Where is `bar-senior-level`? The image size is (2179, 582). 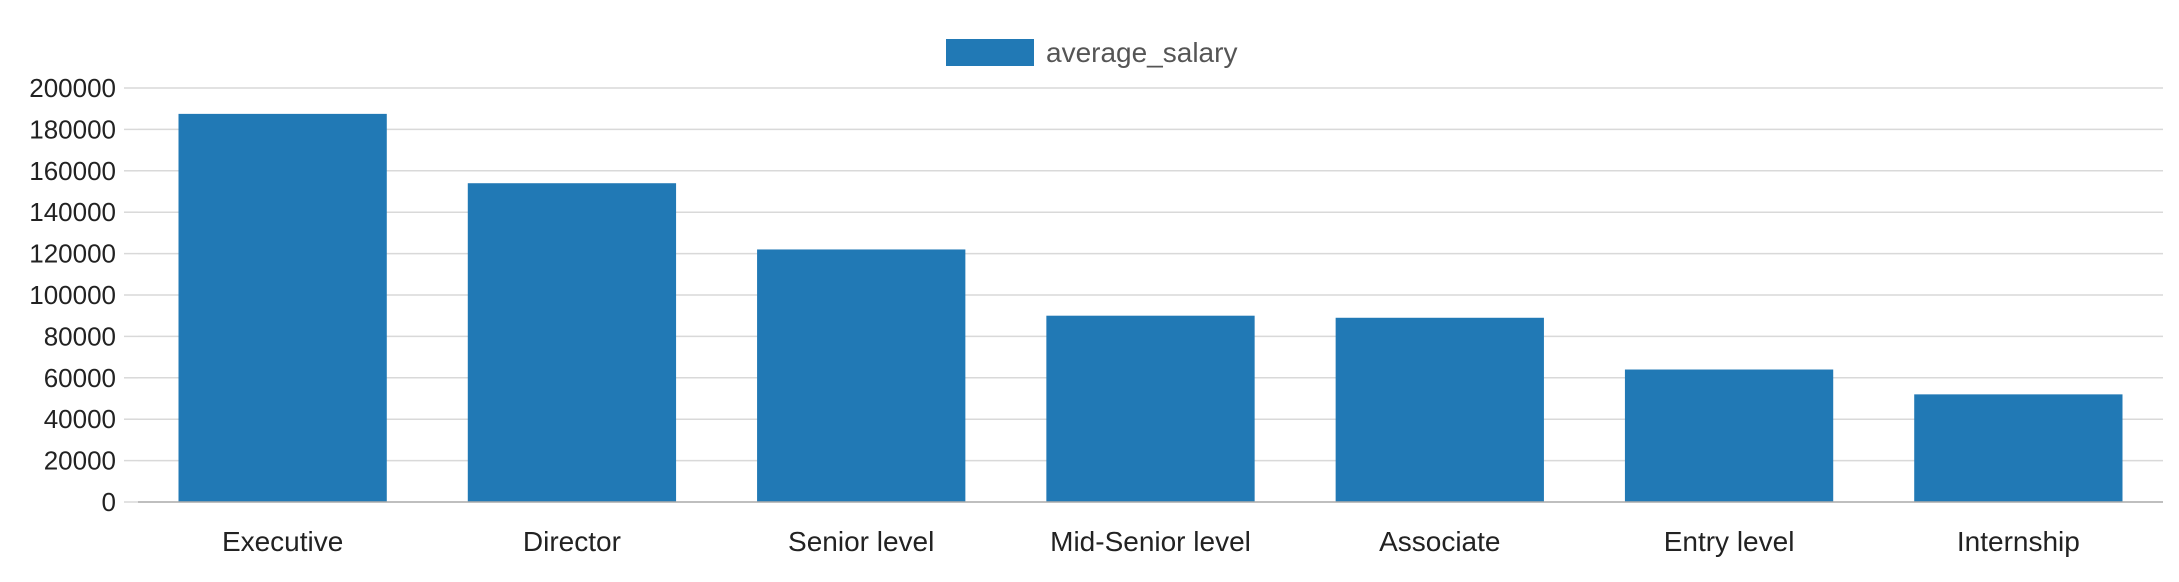 bar-senior-level is located at coordinates (861, 375).